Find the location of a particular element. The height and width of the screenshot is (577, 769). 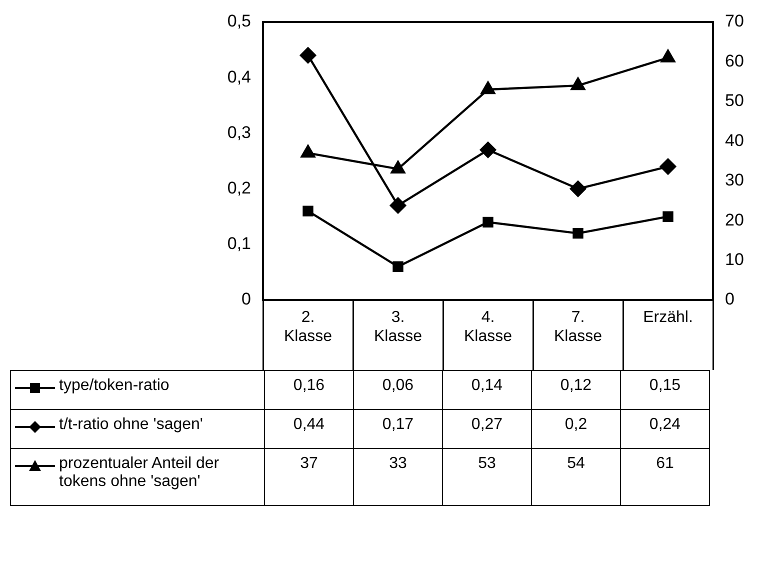

data-label: 0,27 is located at coordinates (487, 429).